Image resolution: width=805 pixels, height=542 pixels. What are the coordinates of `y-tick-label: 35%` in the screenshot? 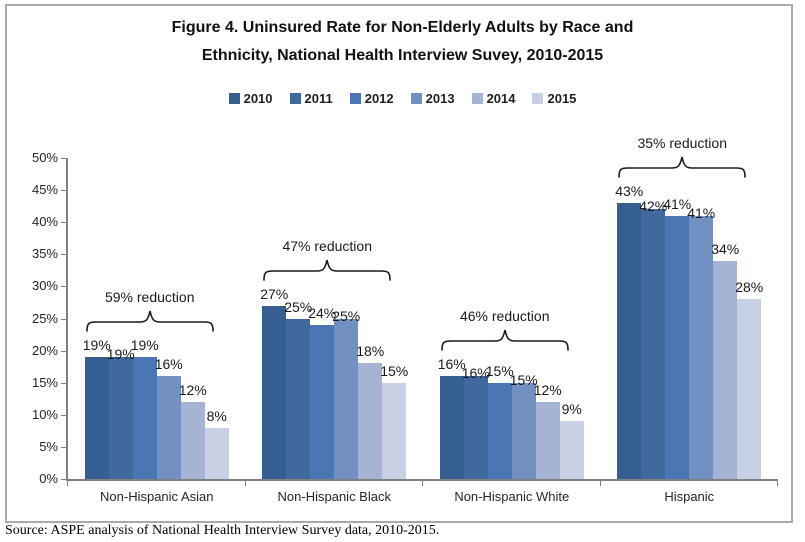 It's located at (44, 254).